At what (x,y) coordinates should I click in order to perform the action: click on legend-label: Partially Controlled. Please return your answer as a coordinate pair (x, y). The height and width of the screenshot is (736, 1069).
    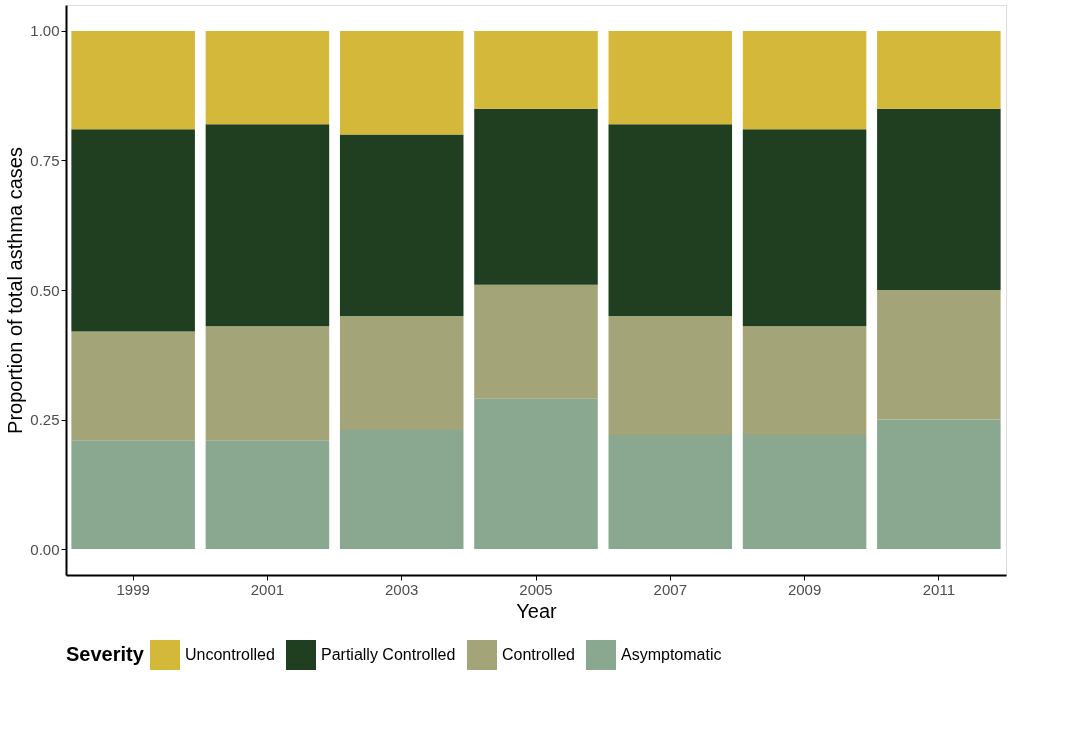
    Looking at the image, I should click on (388, 654).